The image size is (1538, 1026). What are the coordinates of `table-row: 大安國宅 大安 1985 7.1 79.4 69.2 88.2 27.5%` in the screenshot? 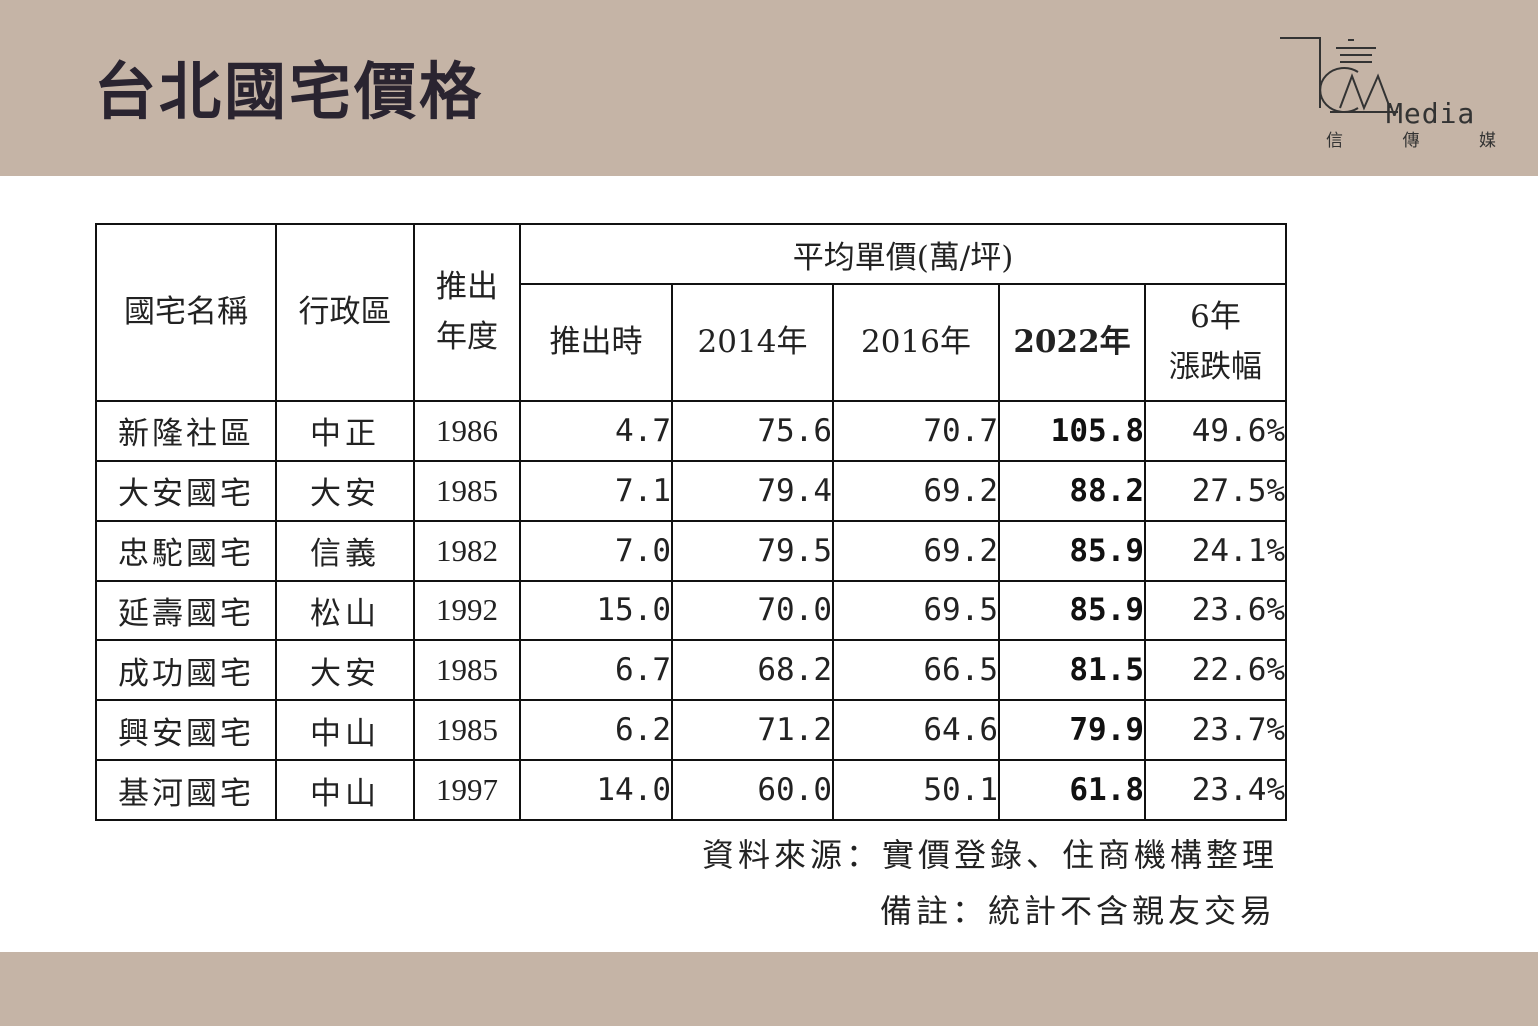 It's located at (691, 490).